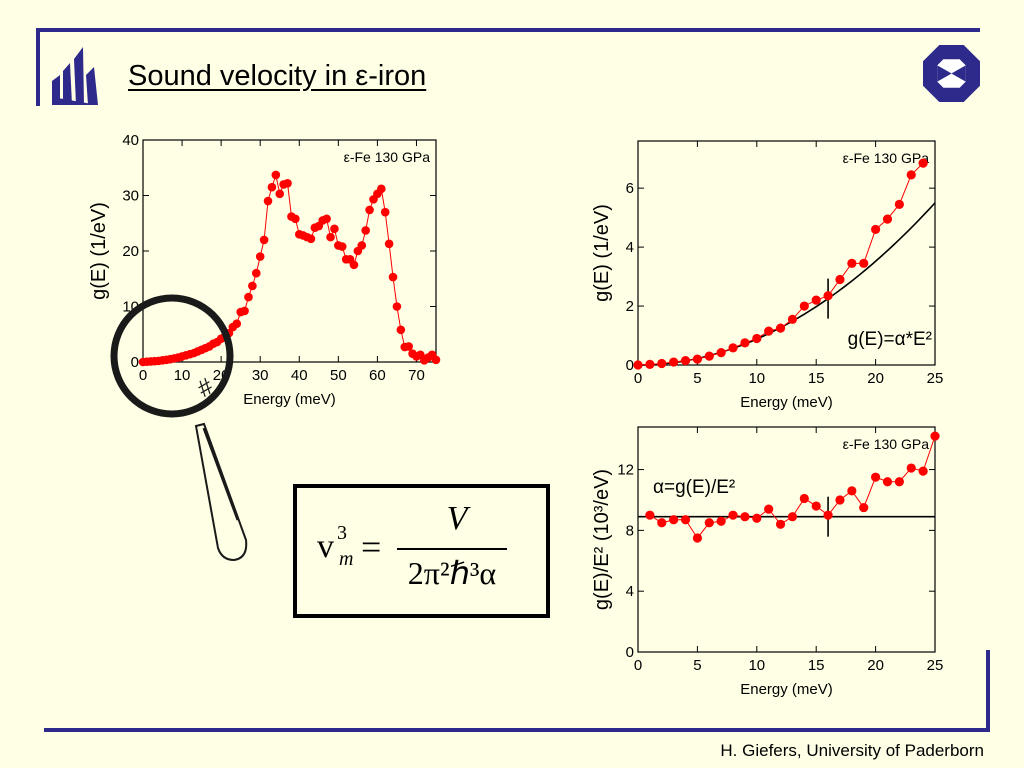 This screenshot has height=768, width=1024. I want to click on institute-octagon-logo-icon, so click(951, 73).